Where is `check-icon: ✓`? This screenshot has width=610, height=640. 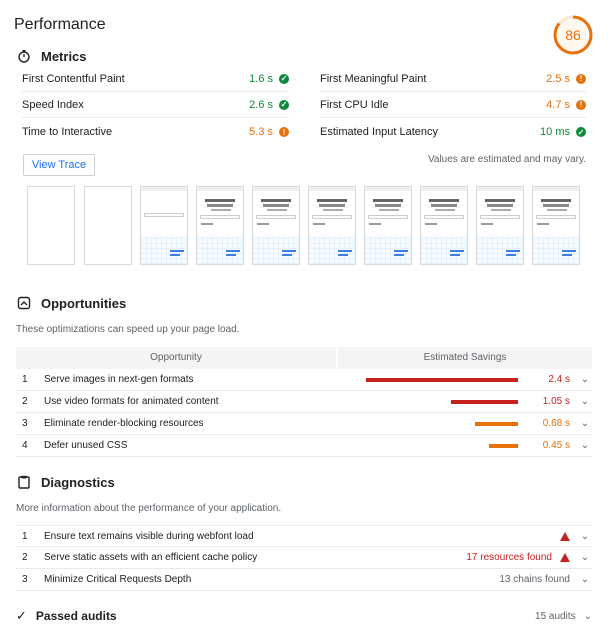
check-icon: ✓ is located at coordinates (21, 615).